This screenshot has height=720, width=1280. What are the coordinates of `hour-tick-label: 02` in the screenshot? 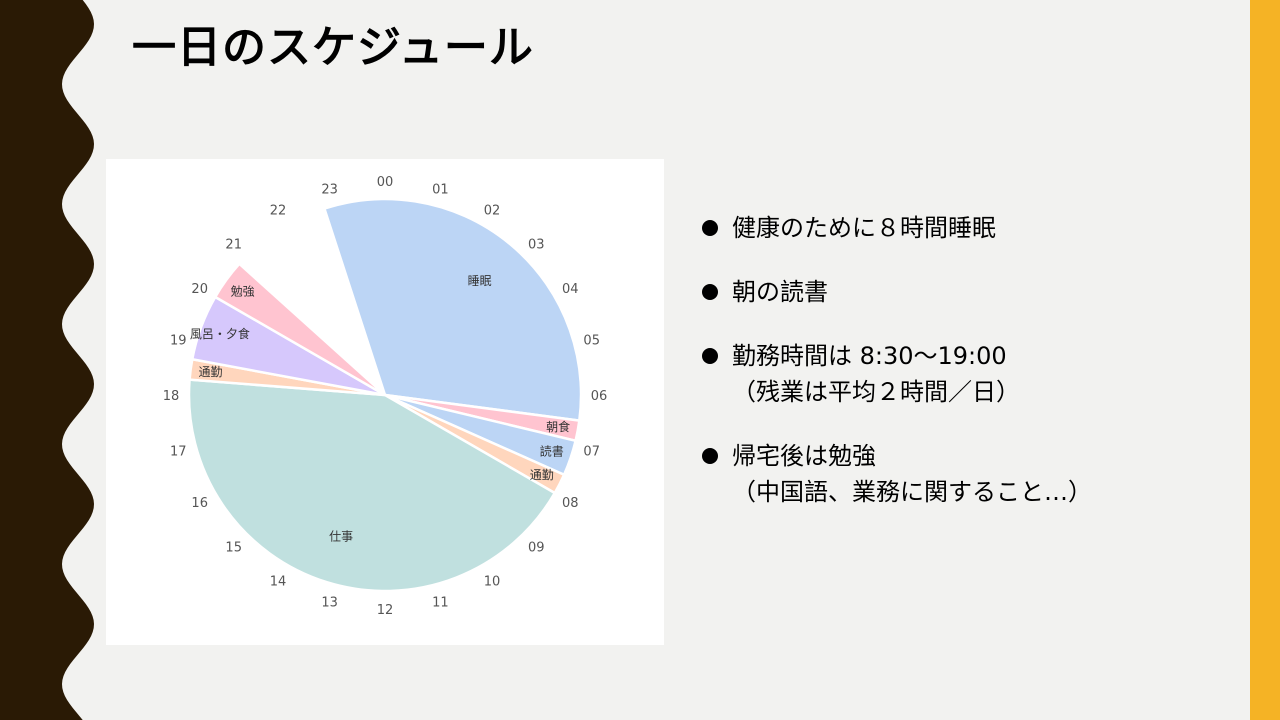 It's located at (492, 211).